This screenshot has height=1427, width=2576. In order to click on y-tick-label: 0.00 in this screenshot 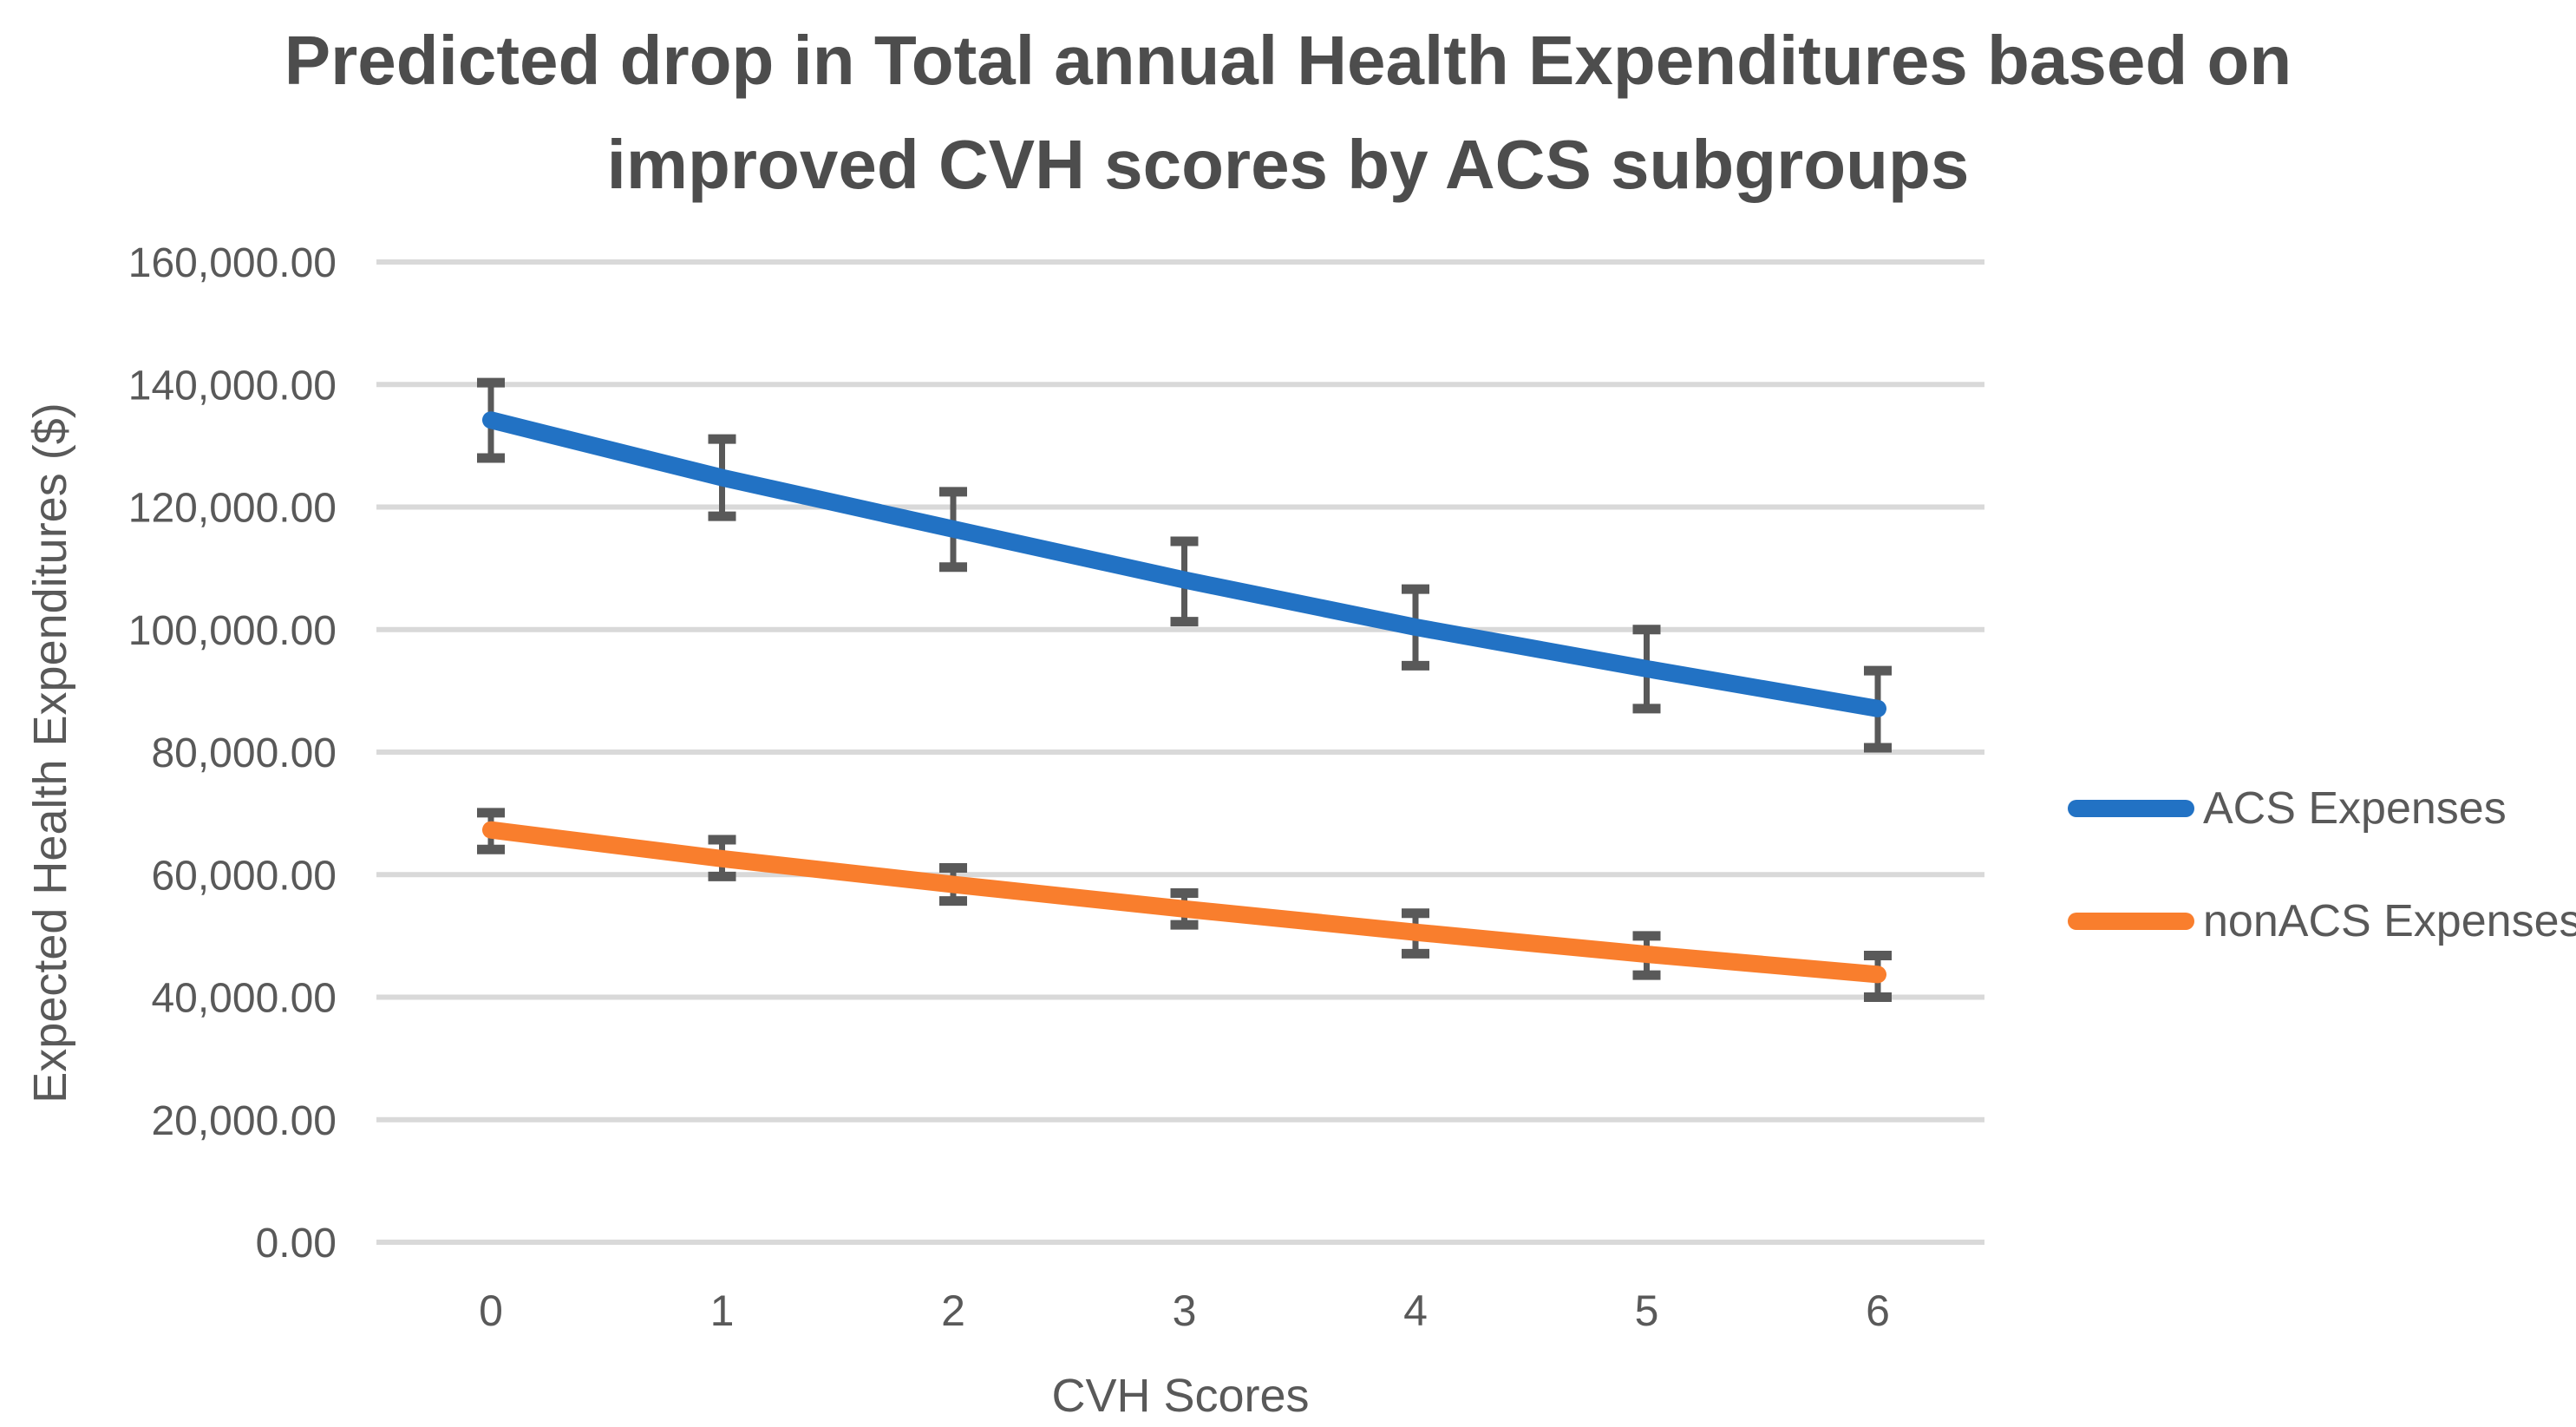, I will do `click(296, 1244)`.